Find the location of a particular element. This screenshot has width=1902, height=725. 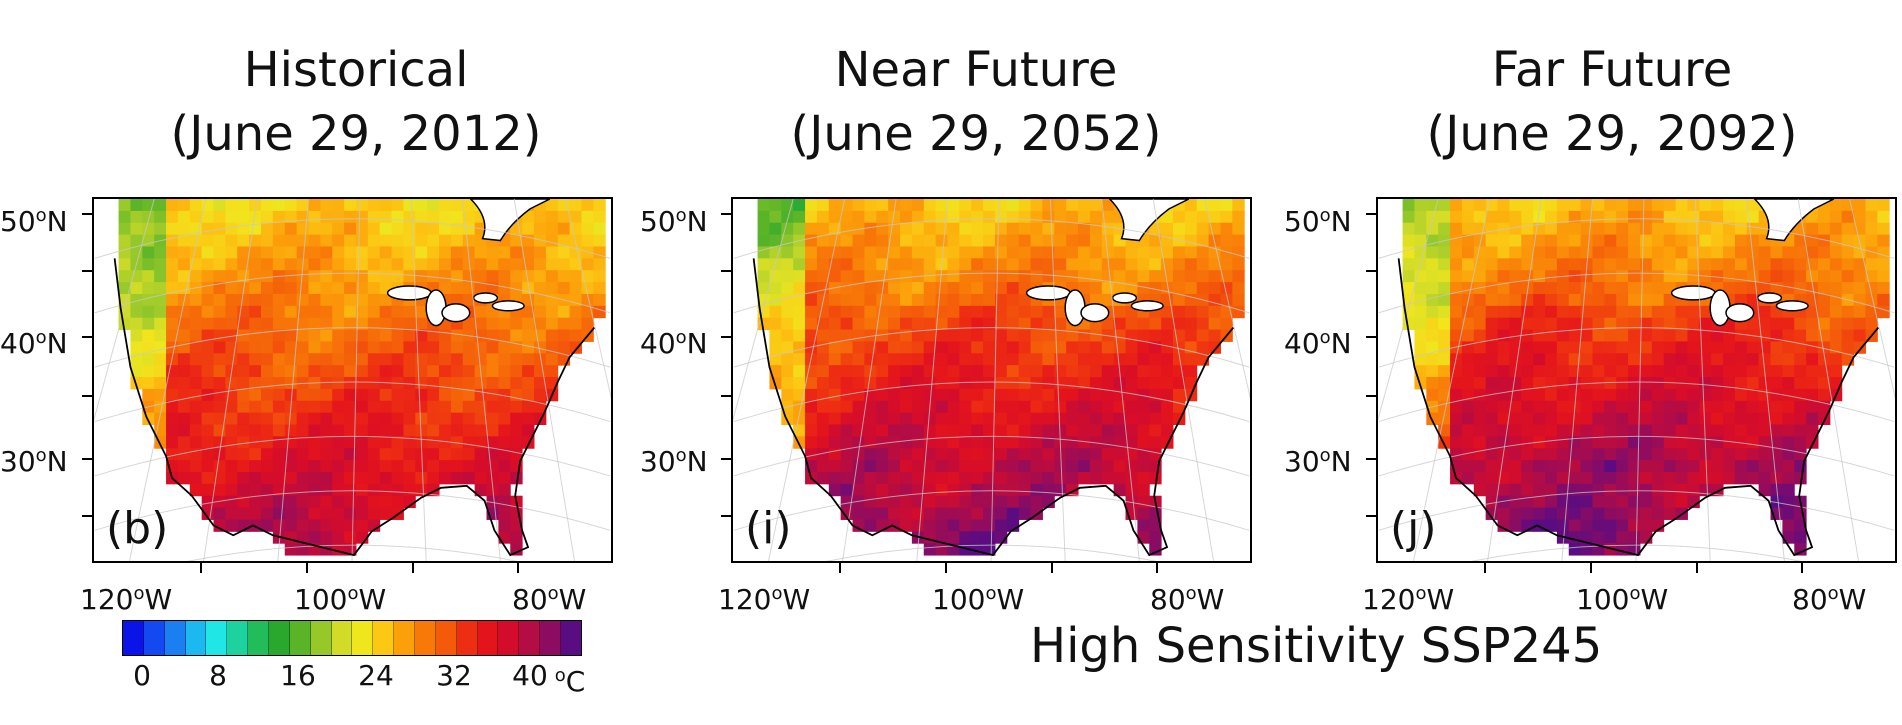

colorbar-segment is located at coordinates (259, 638).